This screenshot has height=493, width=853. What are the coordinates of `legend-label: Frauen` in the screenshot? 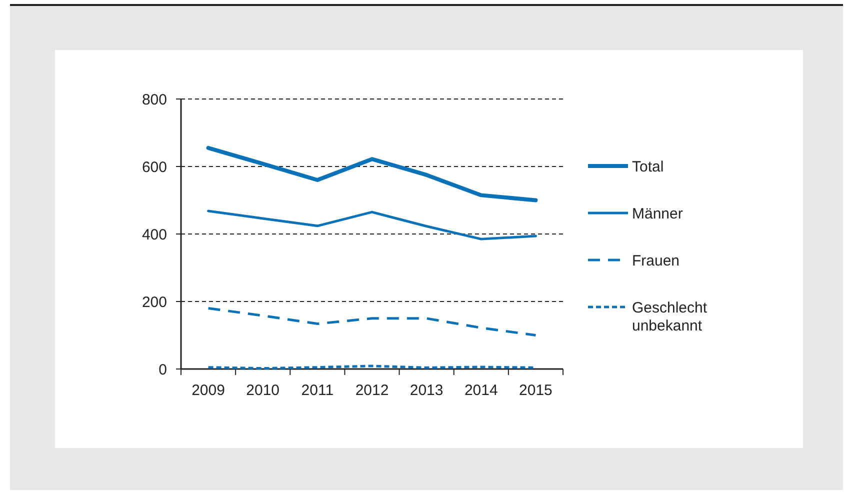 It's located at (656, 261).